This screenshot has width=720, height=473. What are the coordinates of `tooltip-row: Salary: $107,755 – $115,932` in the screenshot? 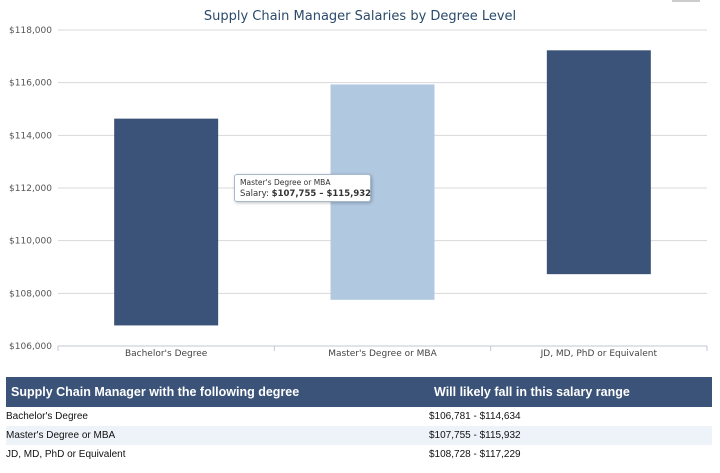 It's located at (305, 194).